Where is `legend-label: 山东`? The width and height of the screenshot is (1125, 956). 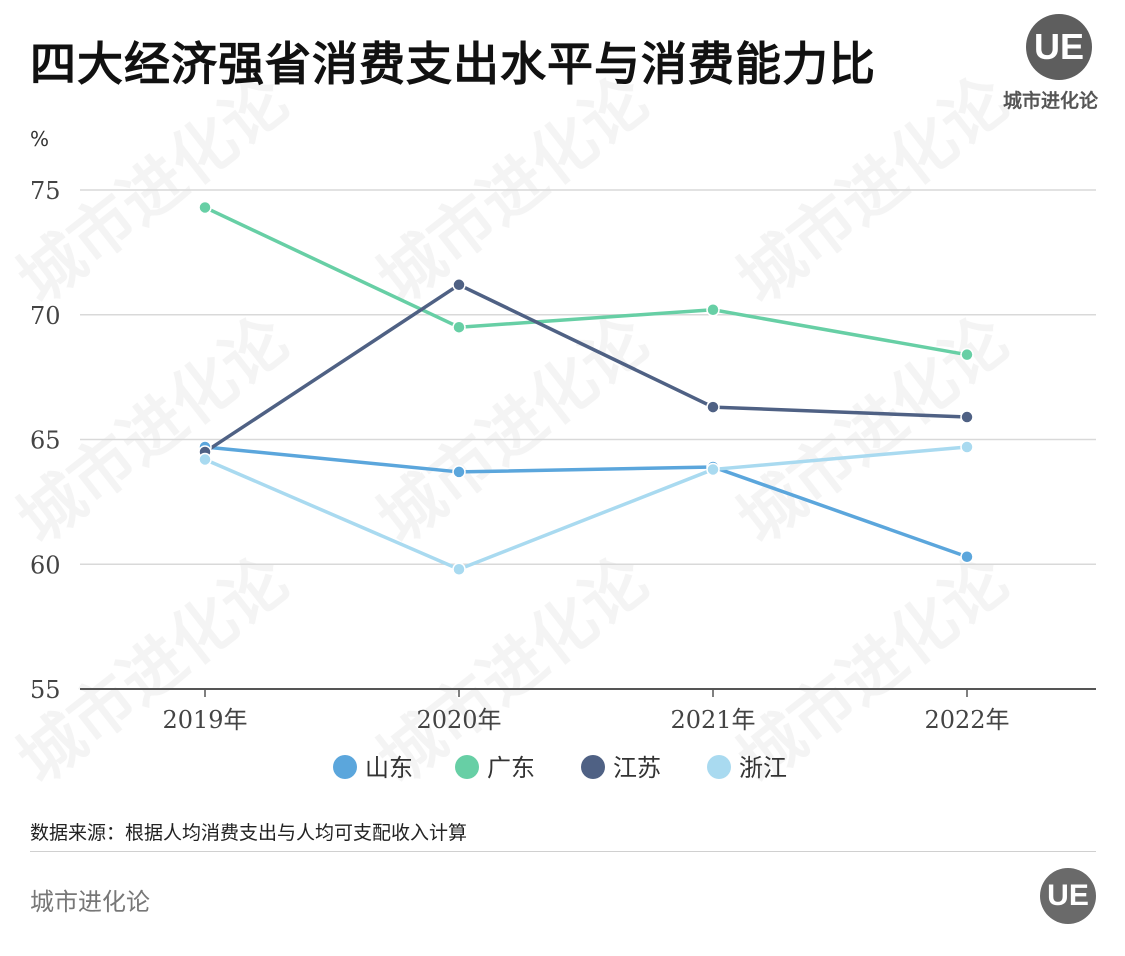 legend-label: 山东 is located at coordinates (389, 768).